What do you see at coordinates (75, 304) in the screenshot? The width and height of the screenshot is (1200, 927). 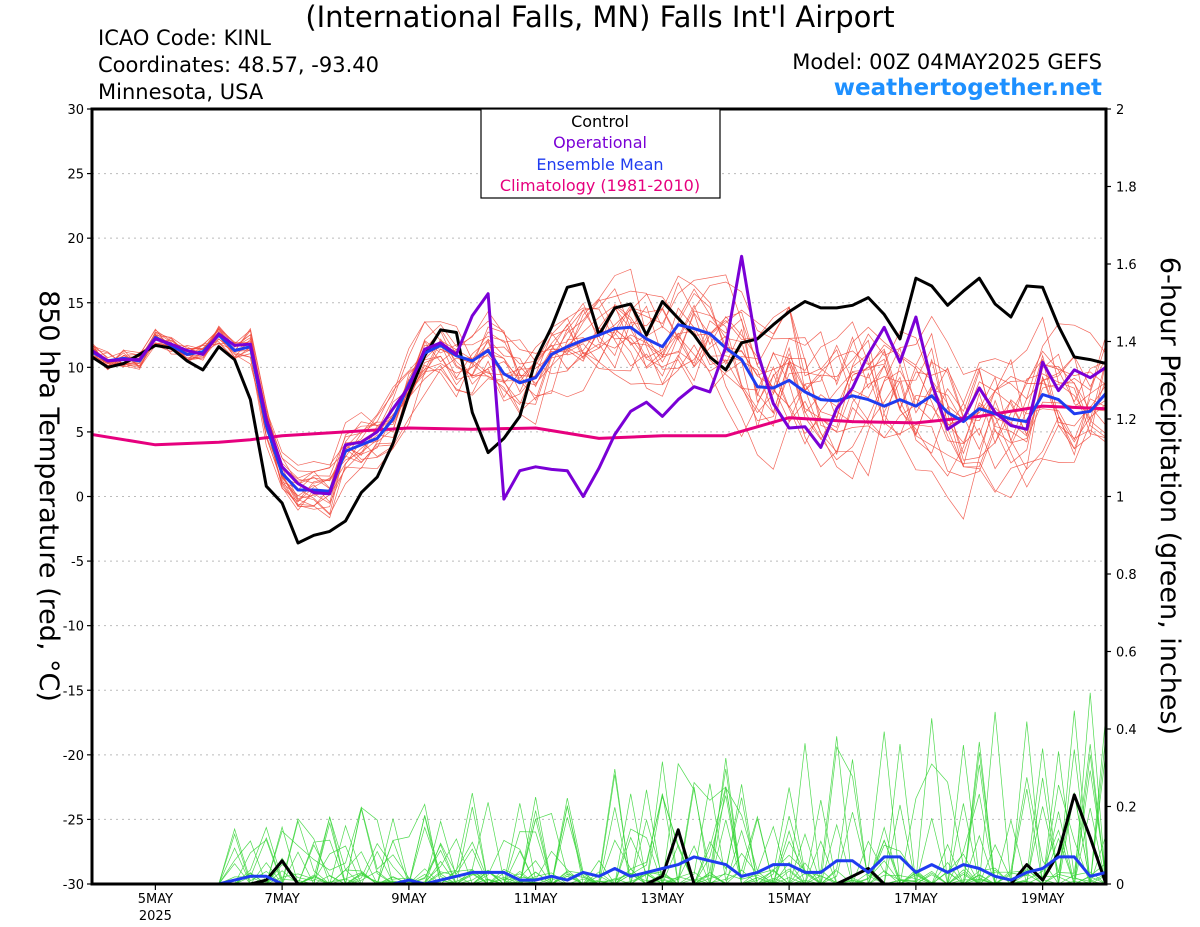 I see `left-tick-label: 15` at bounding box center [75, 304].